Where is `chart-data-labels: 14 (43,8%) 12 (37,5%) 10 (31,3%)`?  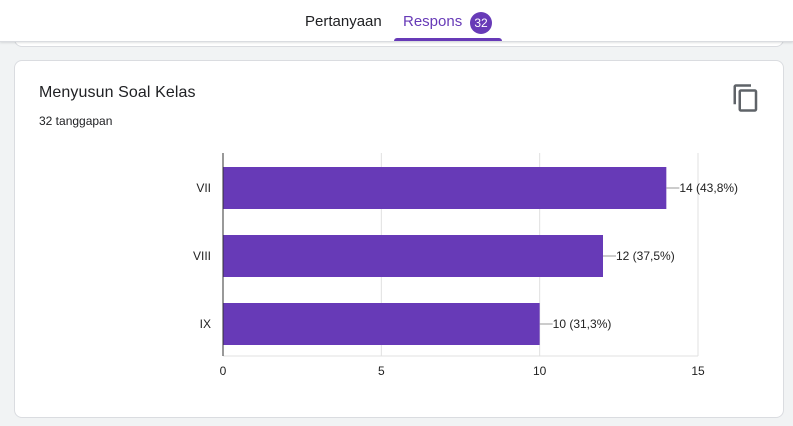
chart-data-labels: 14 (43,8%) 12 (37,5%) 10 (31,3%) is located at coordinates (645, 256).